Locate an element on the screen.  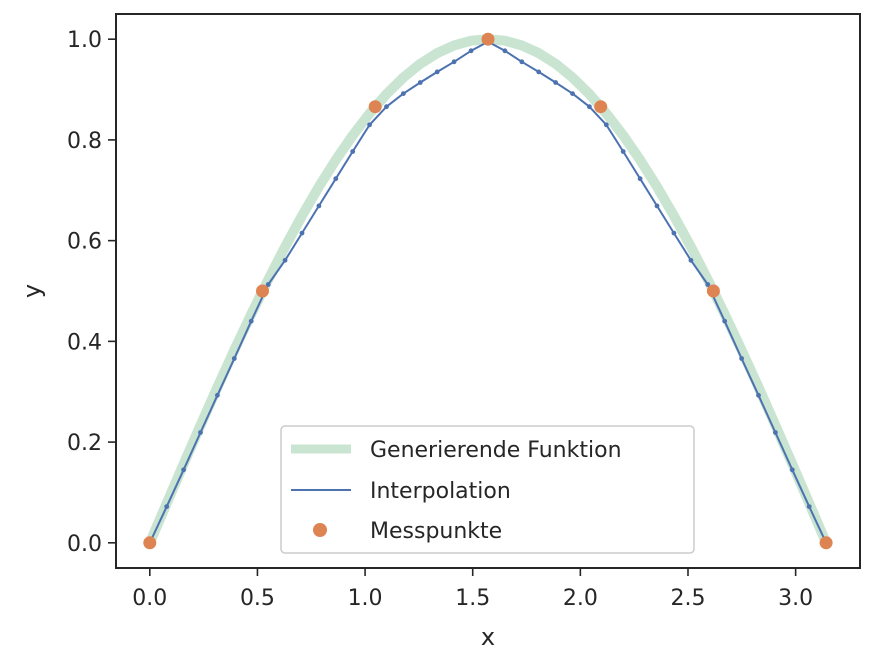
y-tick-label: 0.6 is located at coordinates (84, 242).